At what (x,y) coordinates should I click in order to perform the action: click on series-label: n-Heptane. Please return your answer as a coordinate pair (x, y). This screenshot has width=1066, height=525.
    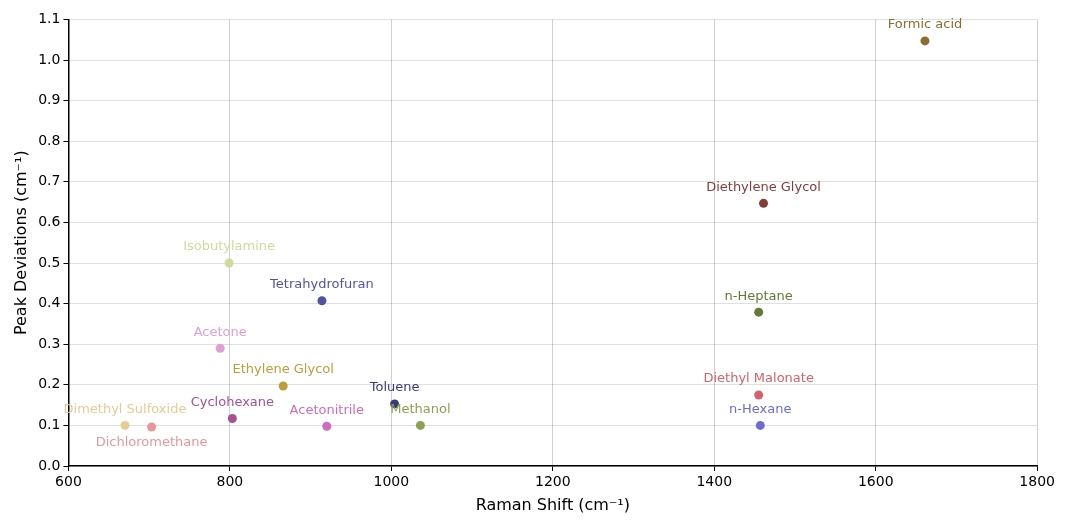
    Looking at the image, I should click on (758, 295).